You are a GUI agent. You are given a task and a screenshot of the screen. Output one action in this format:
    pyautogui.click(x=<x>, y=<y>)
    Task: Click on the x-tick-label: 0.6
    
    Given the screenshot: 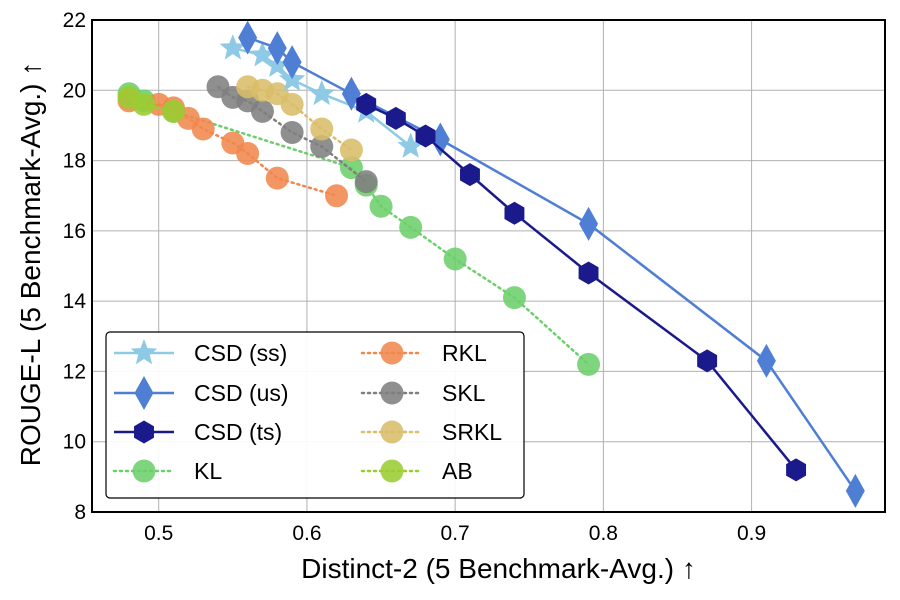 What is the action you would take?
    pyautogui.click(x=306, y=533)
    